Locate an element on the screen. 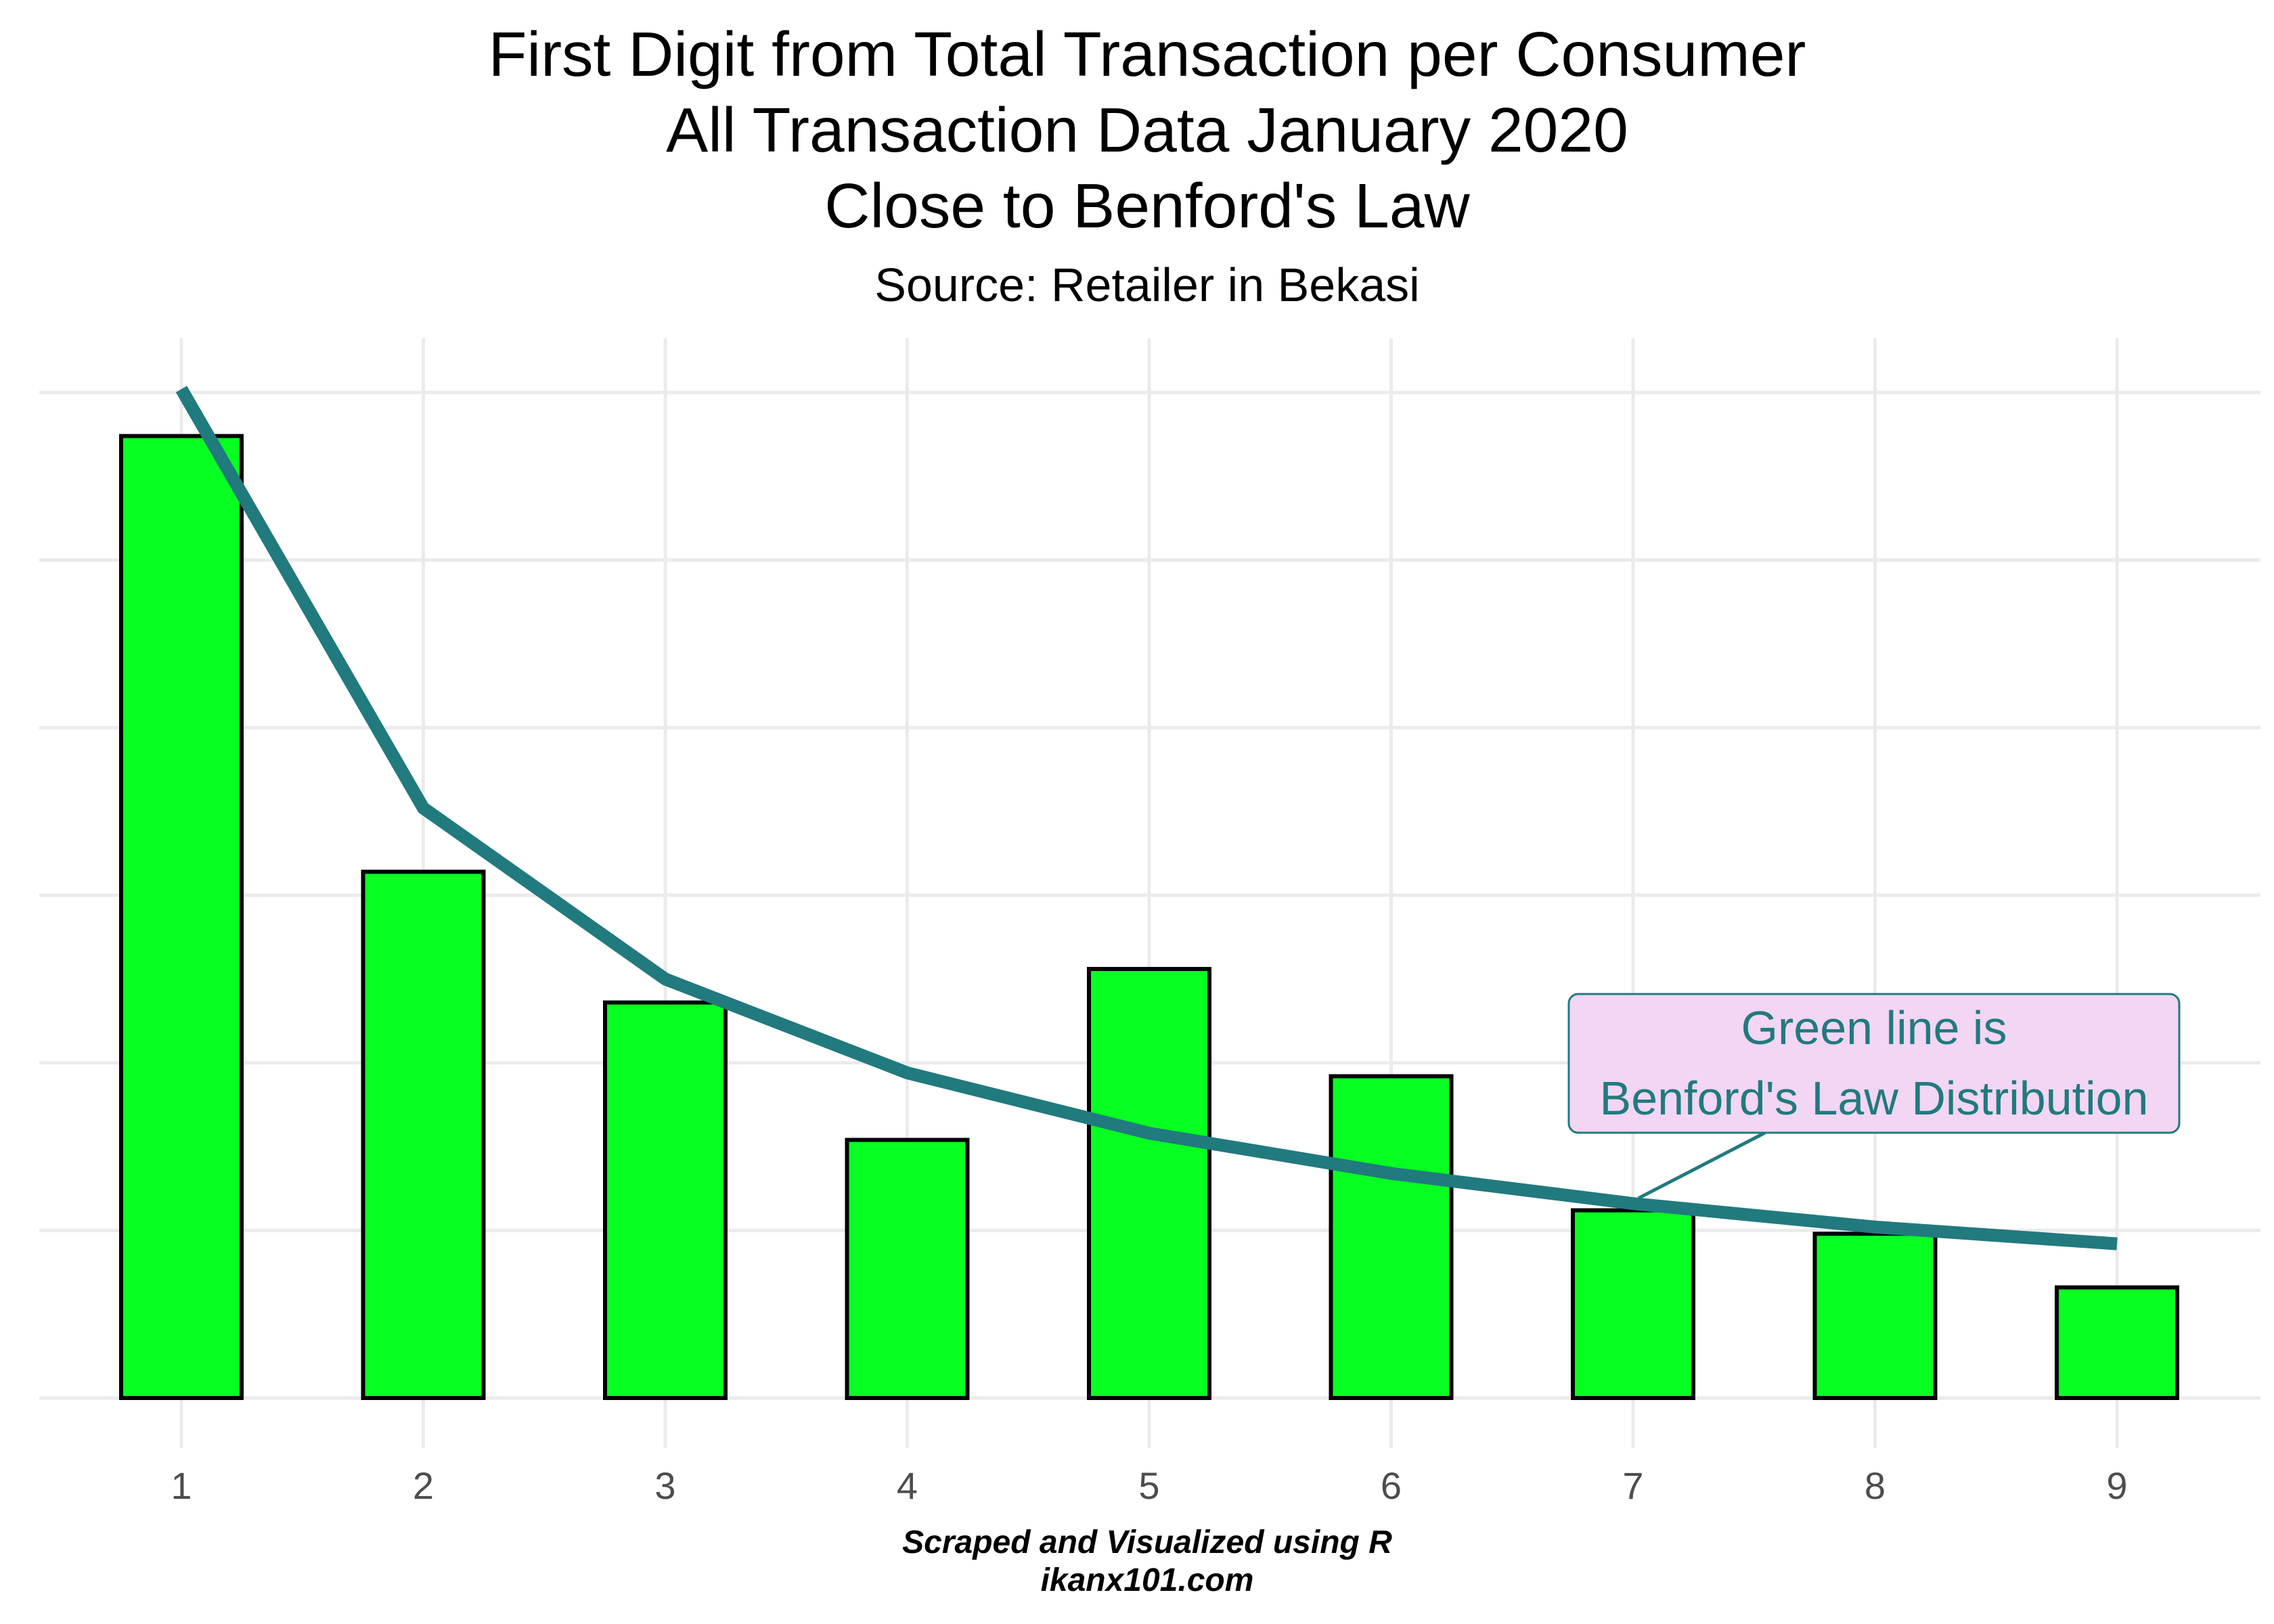 The width and height of the screenshot is (2274, 1624). annotation-box is located at coordinates (1874, 1063).